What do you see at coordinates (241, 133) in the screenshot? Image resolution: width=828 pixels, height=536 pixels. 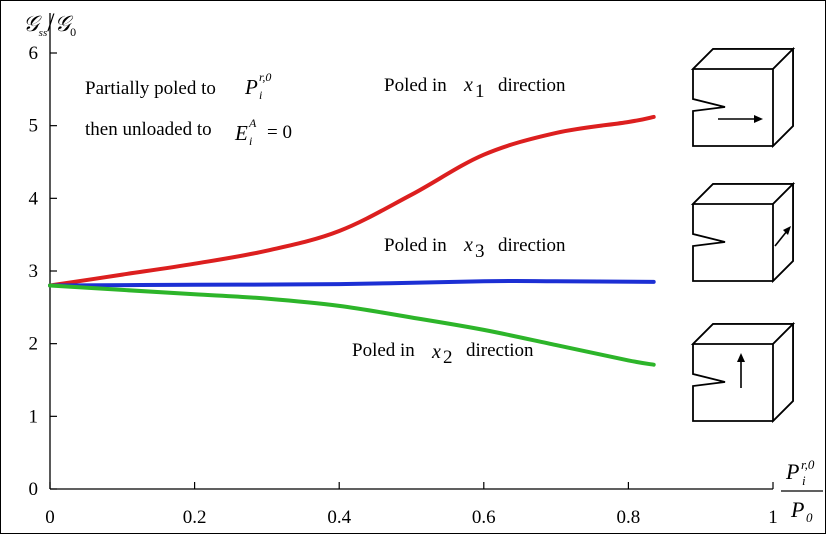 I see `svg-text: E` at bounding box center [241, 133].